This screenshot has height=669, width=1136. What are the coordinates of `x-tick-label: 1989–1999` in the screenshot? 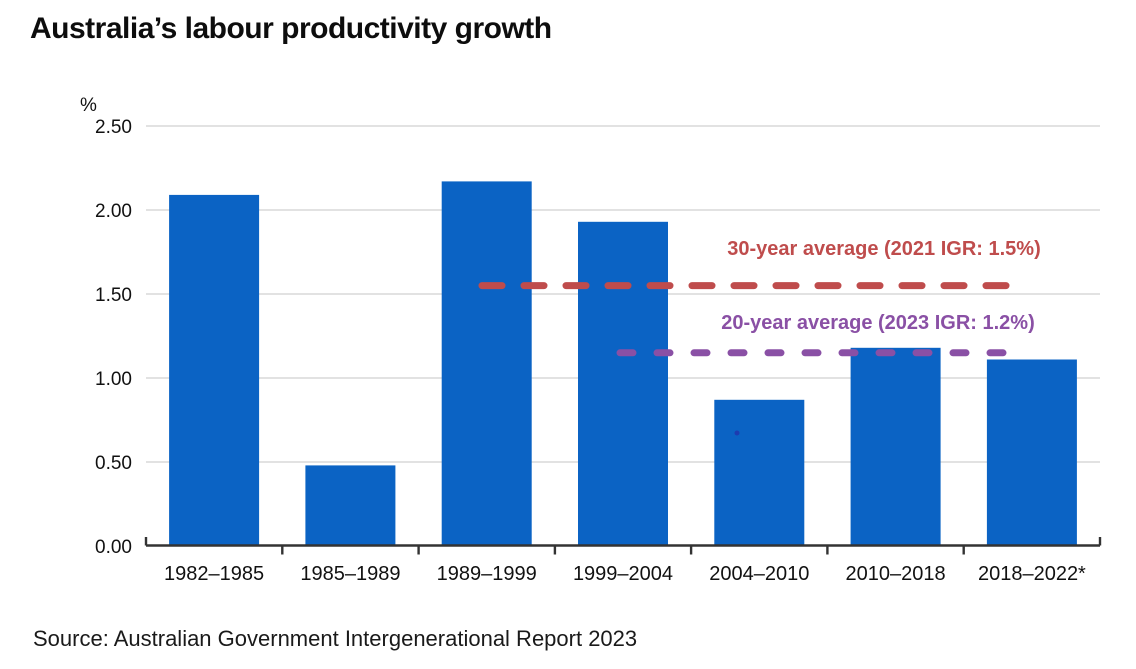 It's located at (487, 574).